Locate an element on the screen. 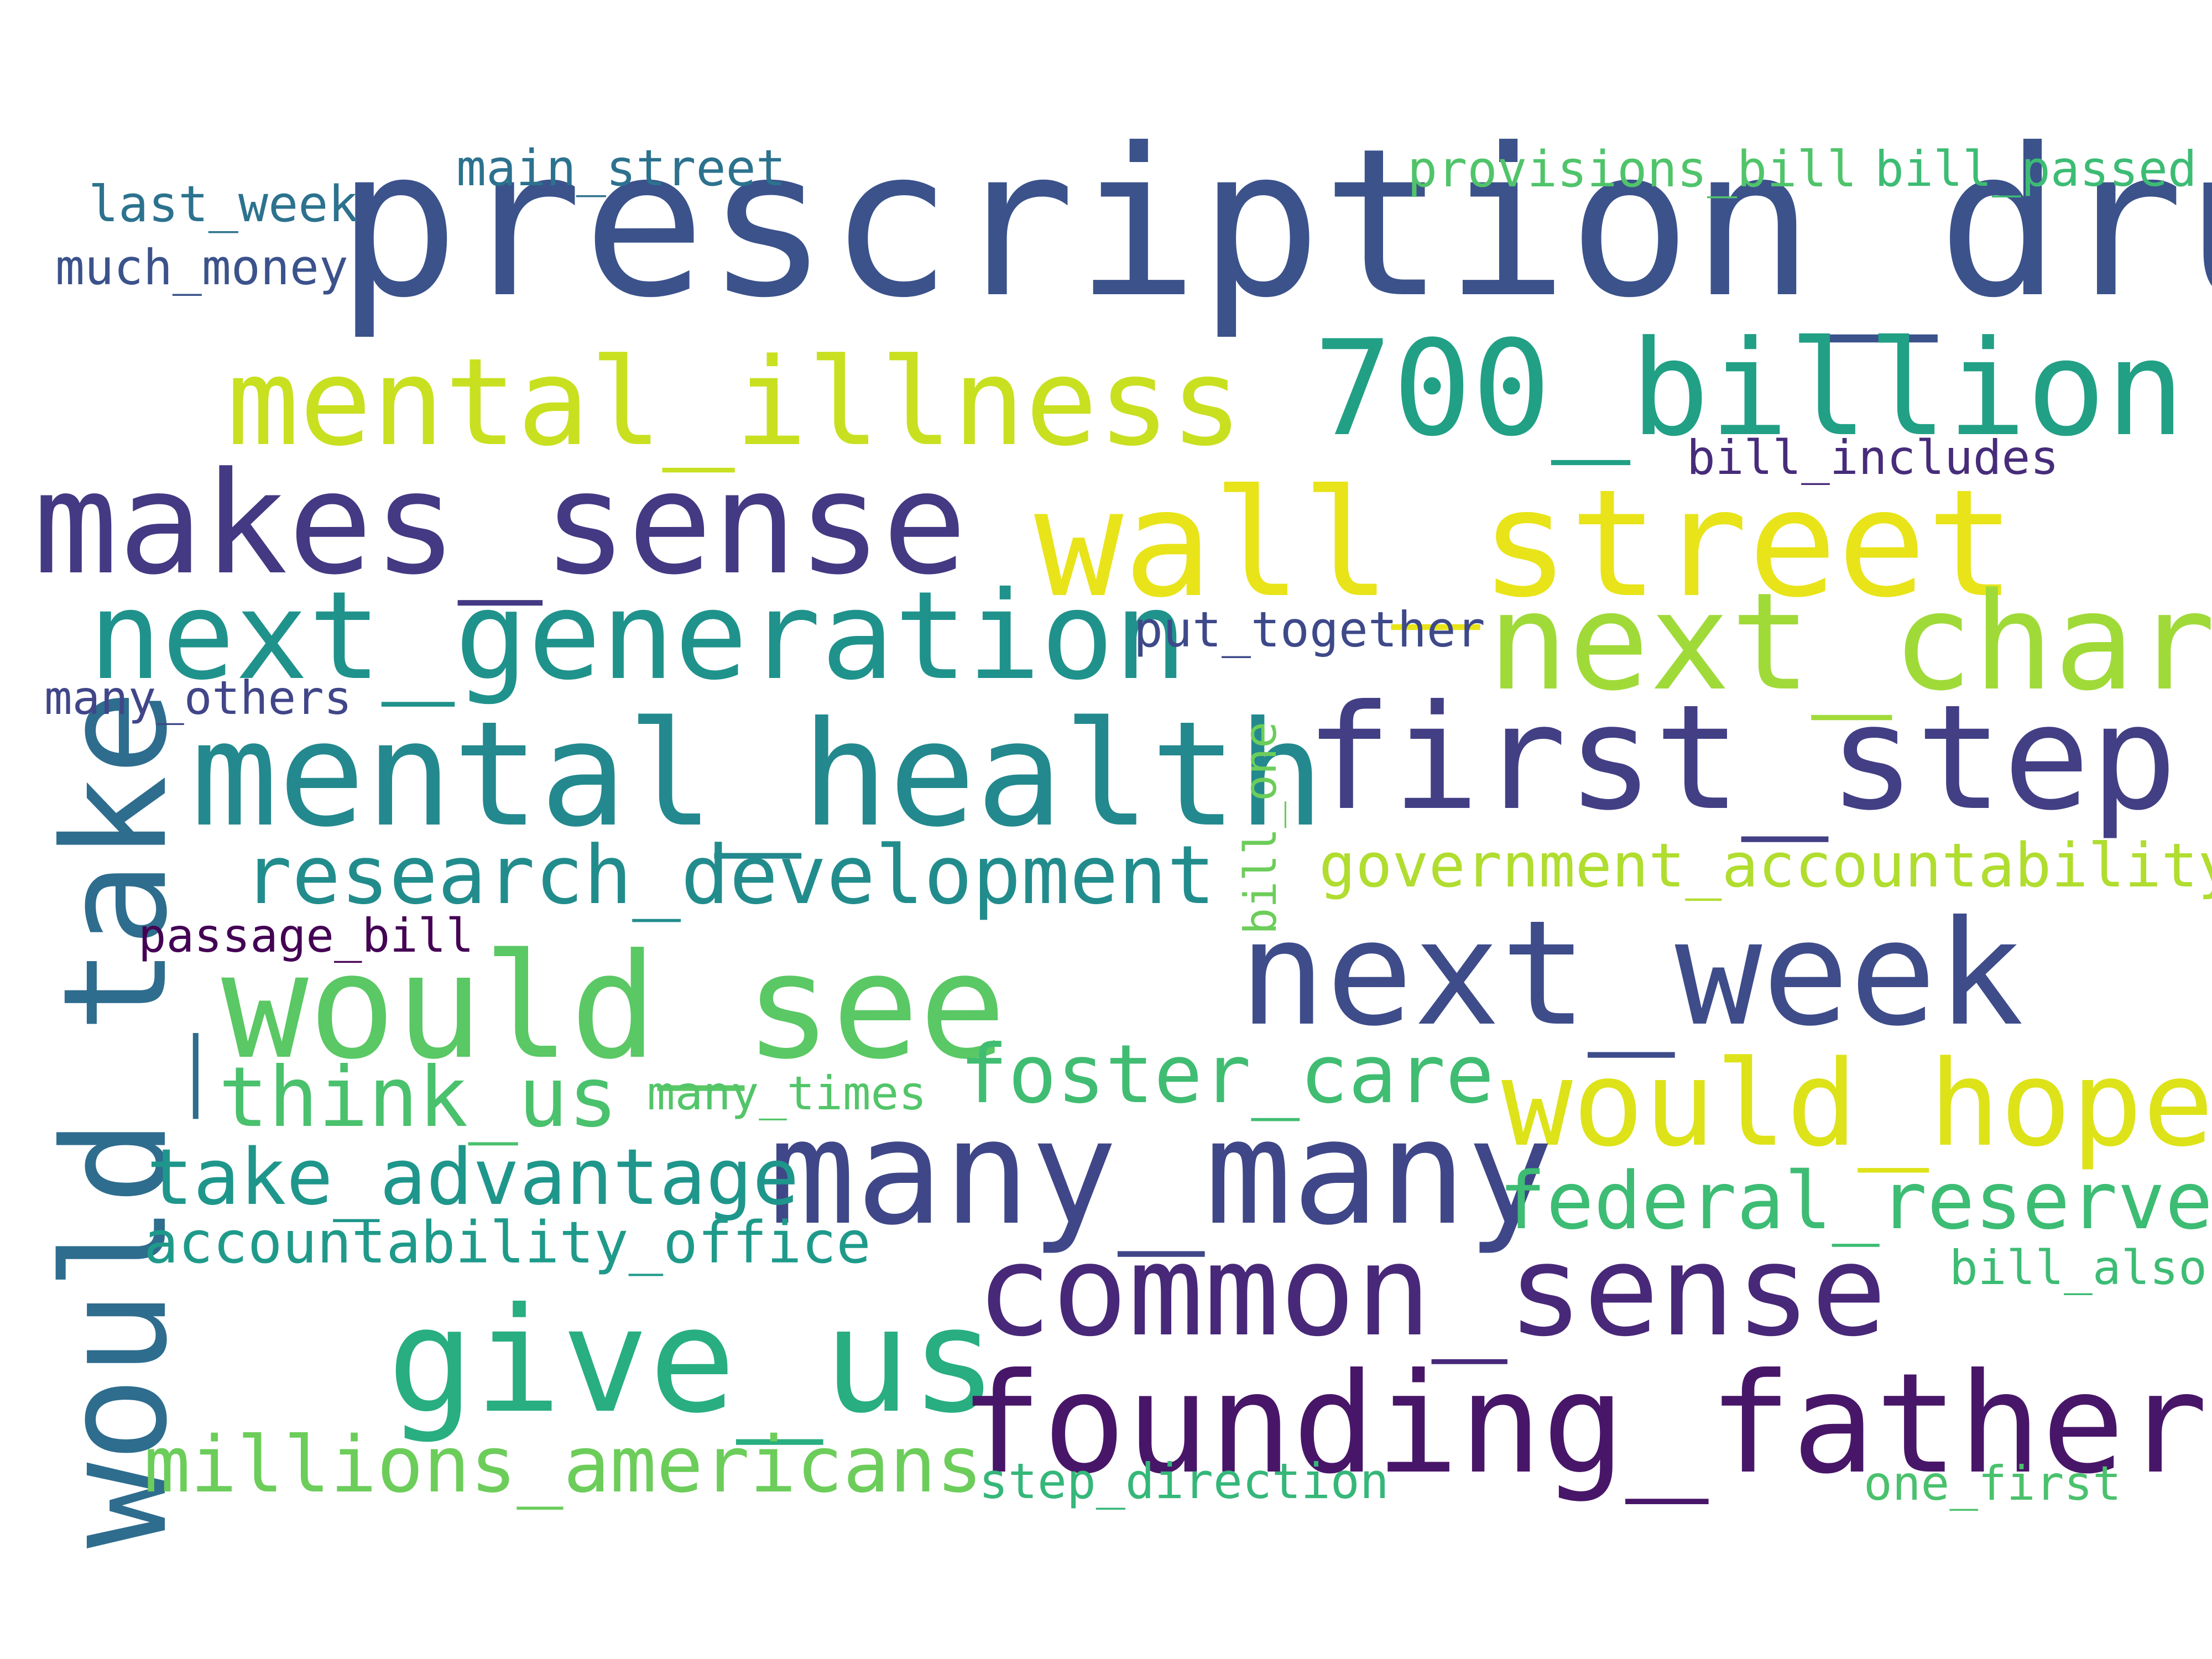 The width and height of the screenshot is (2212, 1659). word-bill-includes: bill_includes is located at coordinates (1873, 458).